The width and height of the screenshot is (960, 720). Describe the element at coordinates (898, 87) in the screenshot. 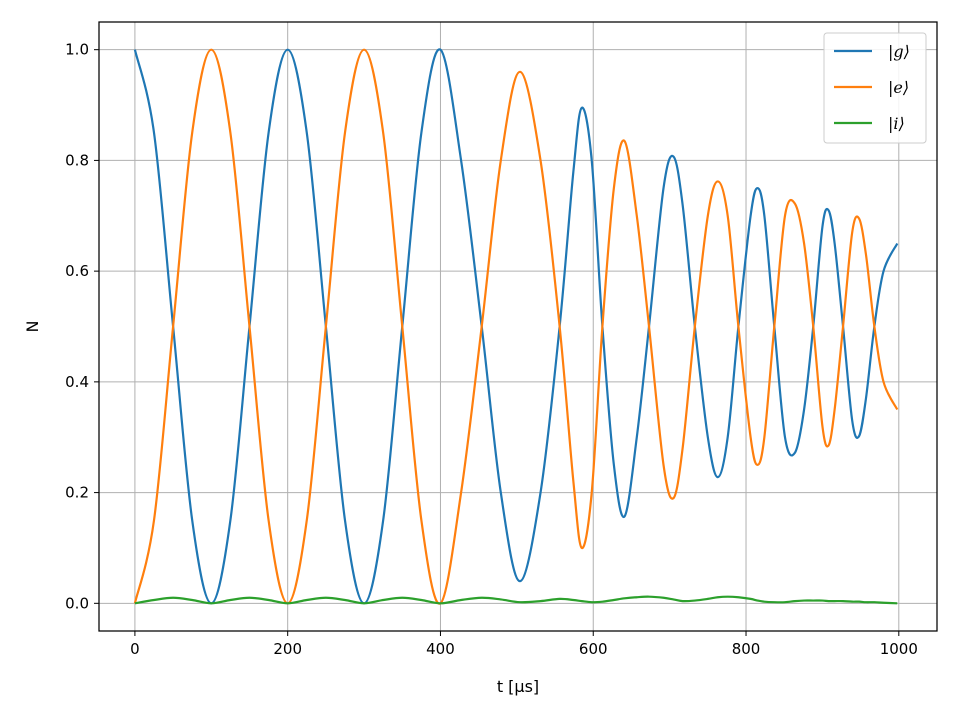

I see `legend-label: |e⟩` at that location.